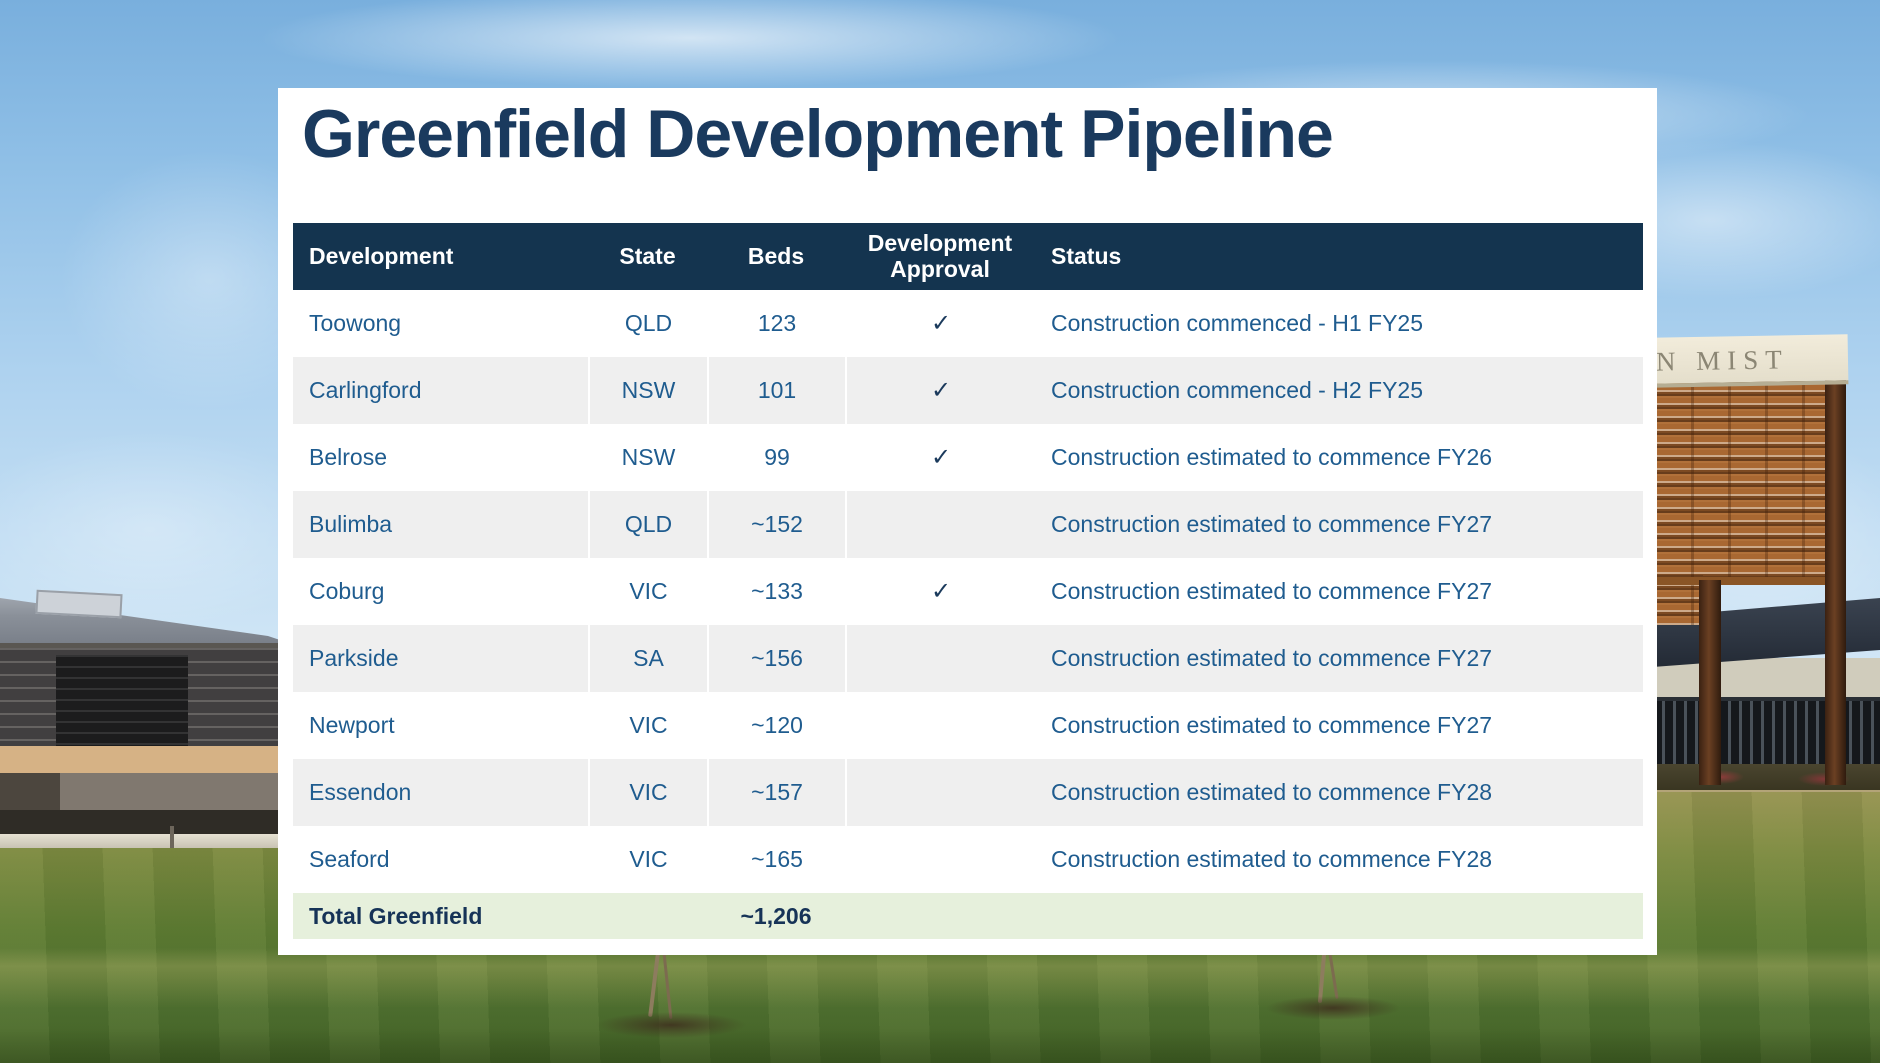  Describe the element at coordinates (776, 256) in the screenshot. I see `column-header-beds: Beds` at that location.